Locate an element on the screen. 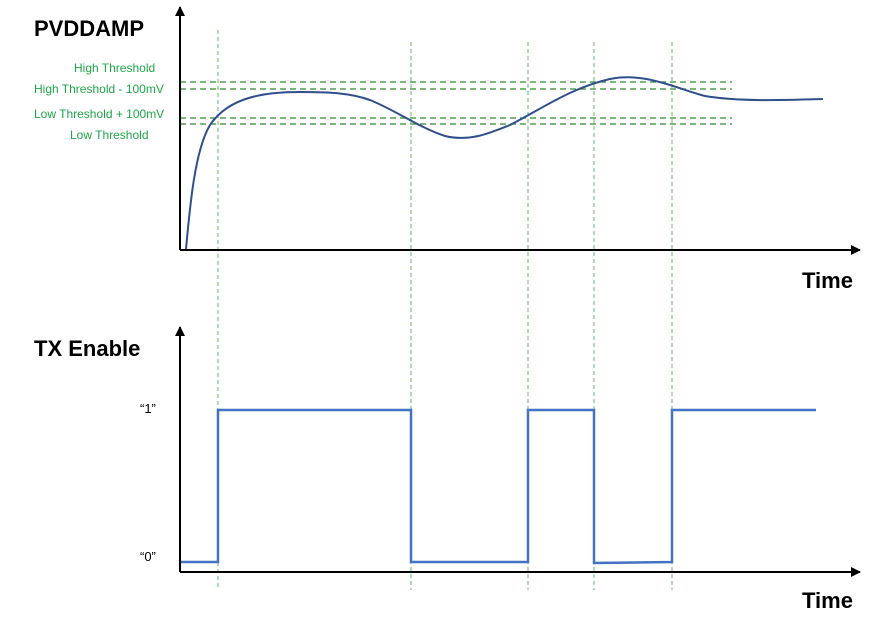 The width and height of the screenshot is (888, 626). threshold-label-low-plus: Low Threshold + 100mV is located at coordinates (99, 114).